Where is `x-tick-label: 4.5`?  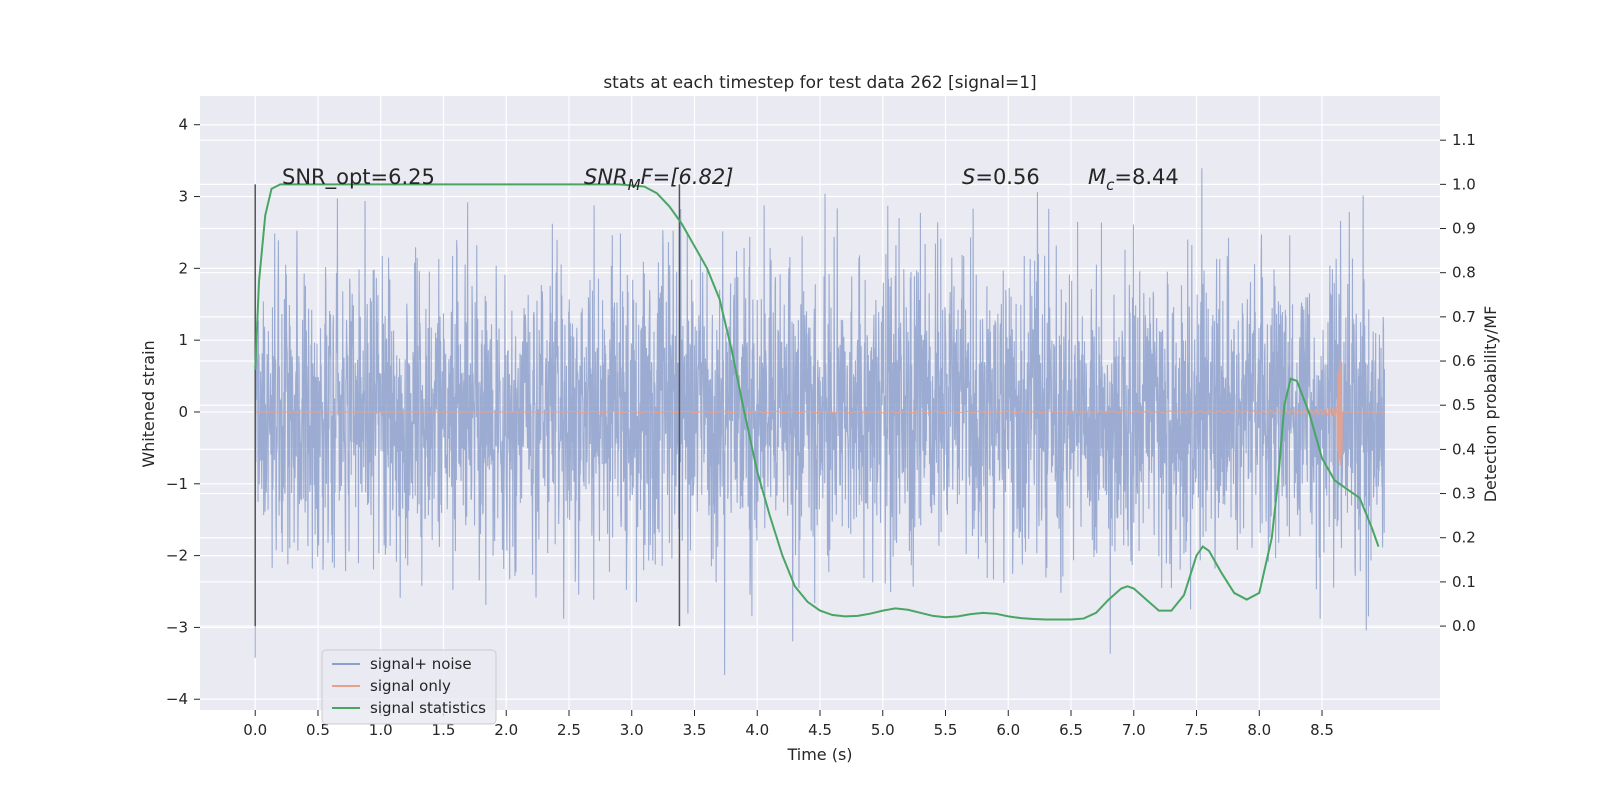 x-tick-label: 4.5 is located at coordinates (820, 730).